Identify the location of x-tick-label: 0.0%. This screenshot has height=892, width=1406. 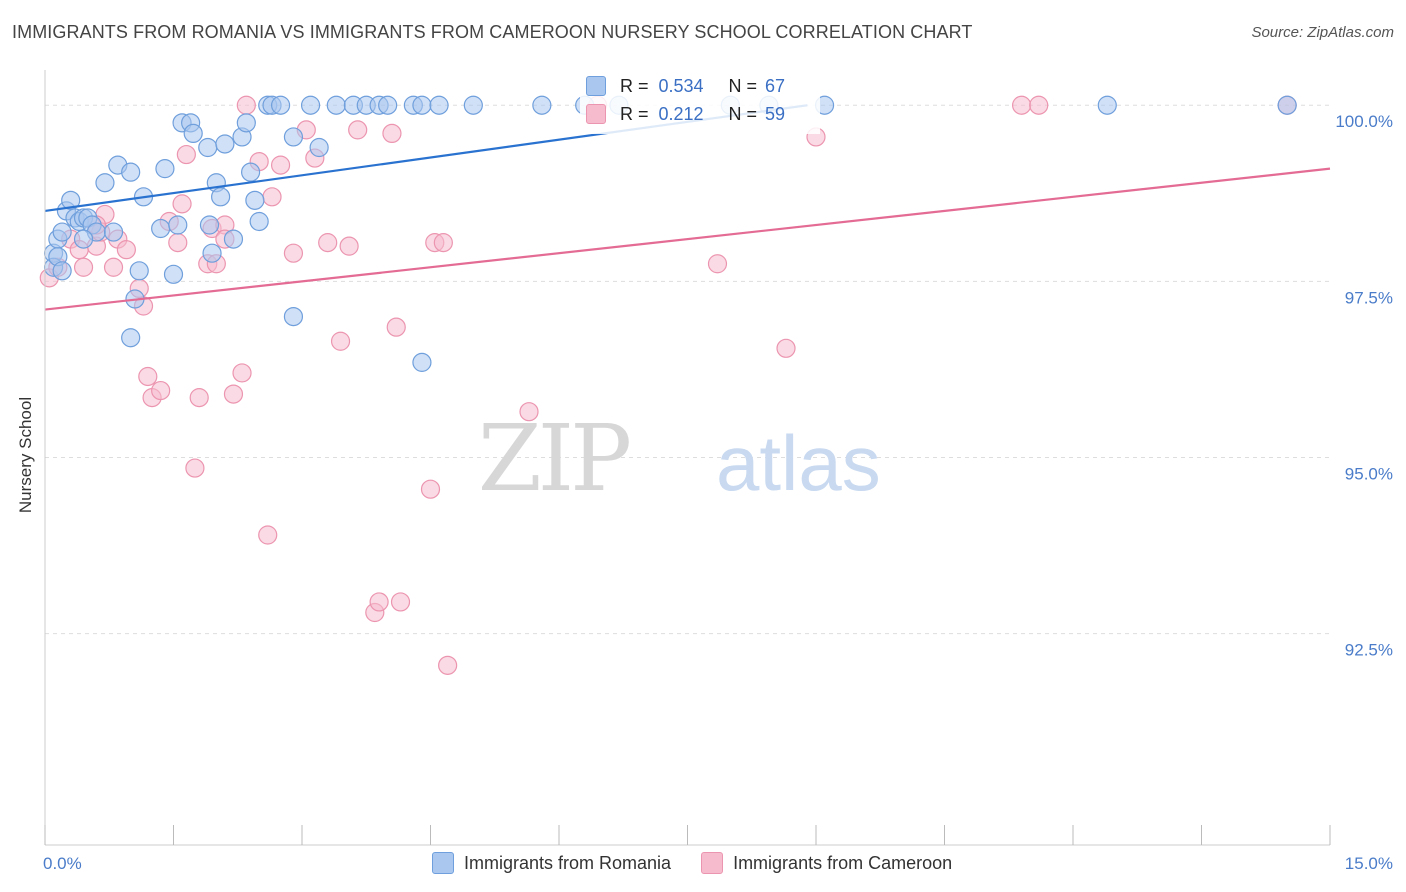
(62, 863).